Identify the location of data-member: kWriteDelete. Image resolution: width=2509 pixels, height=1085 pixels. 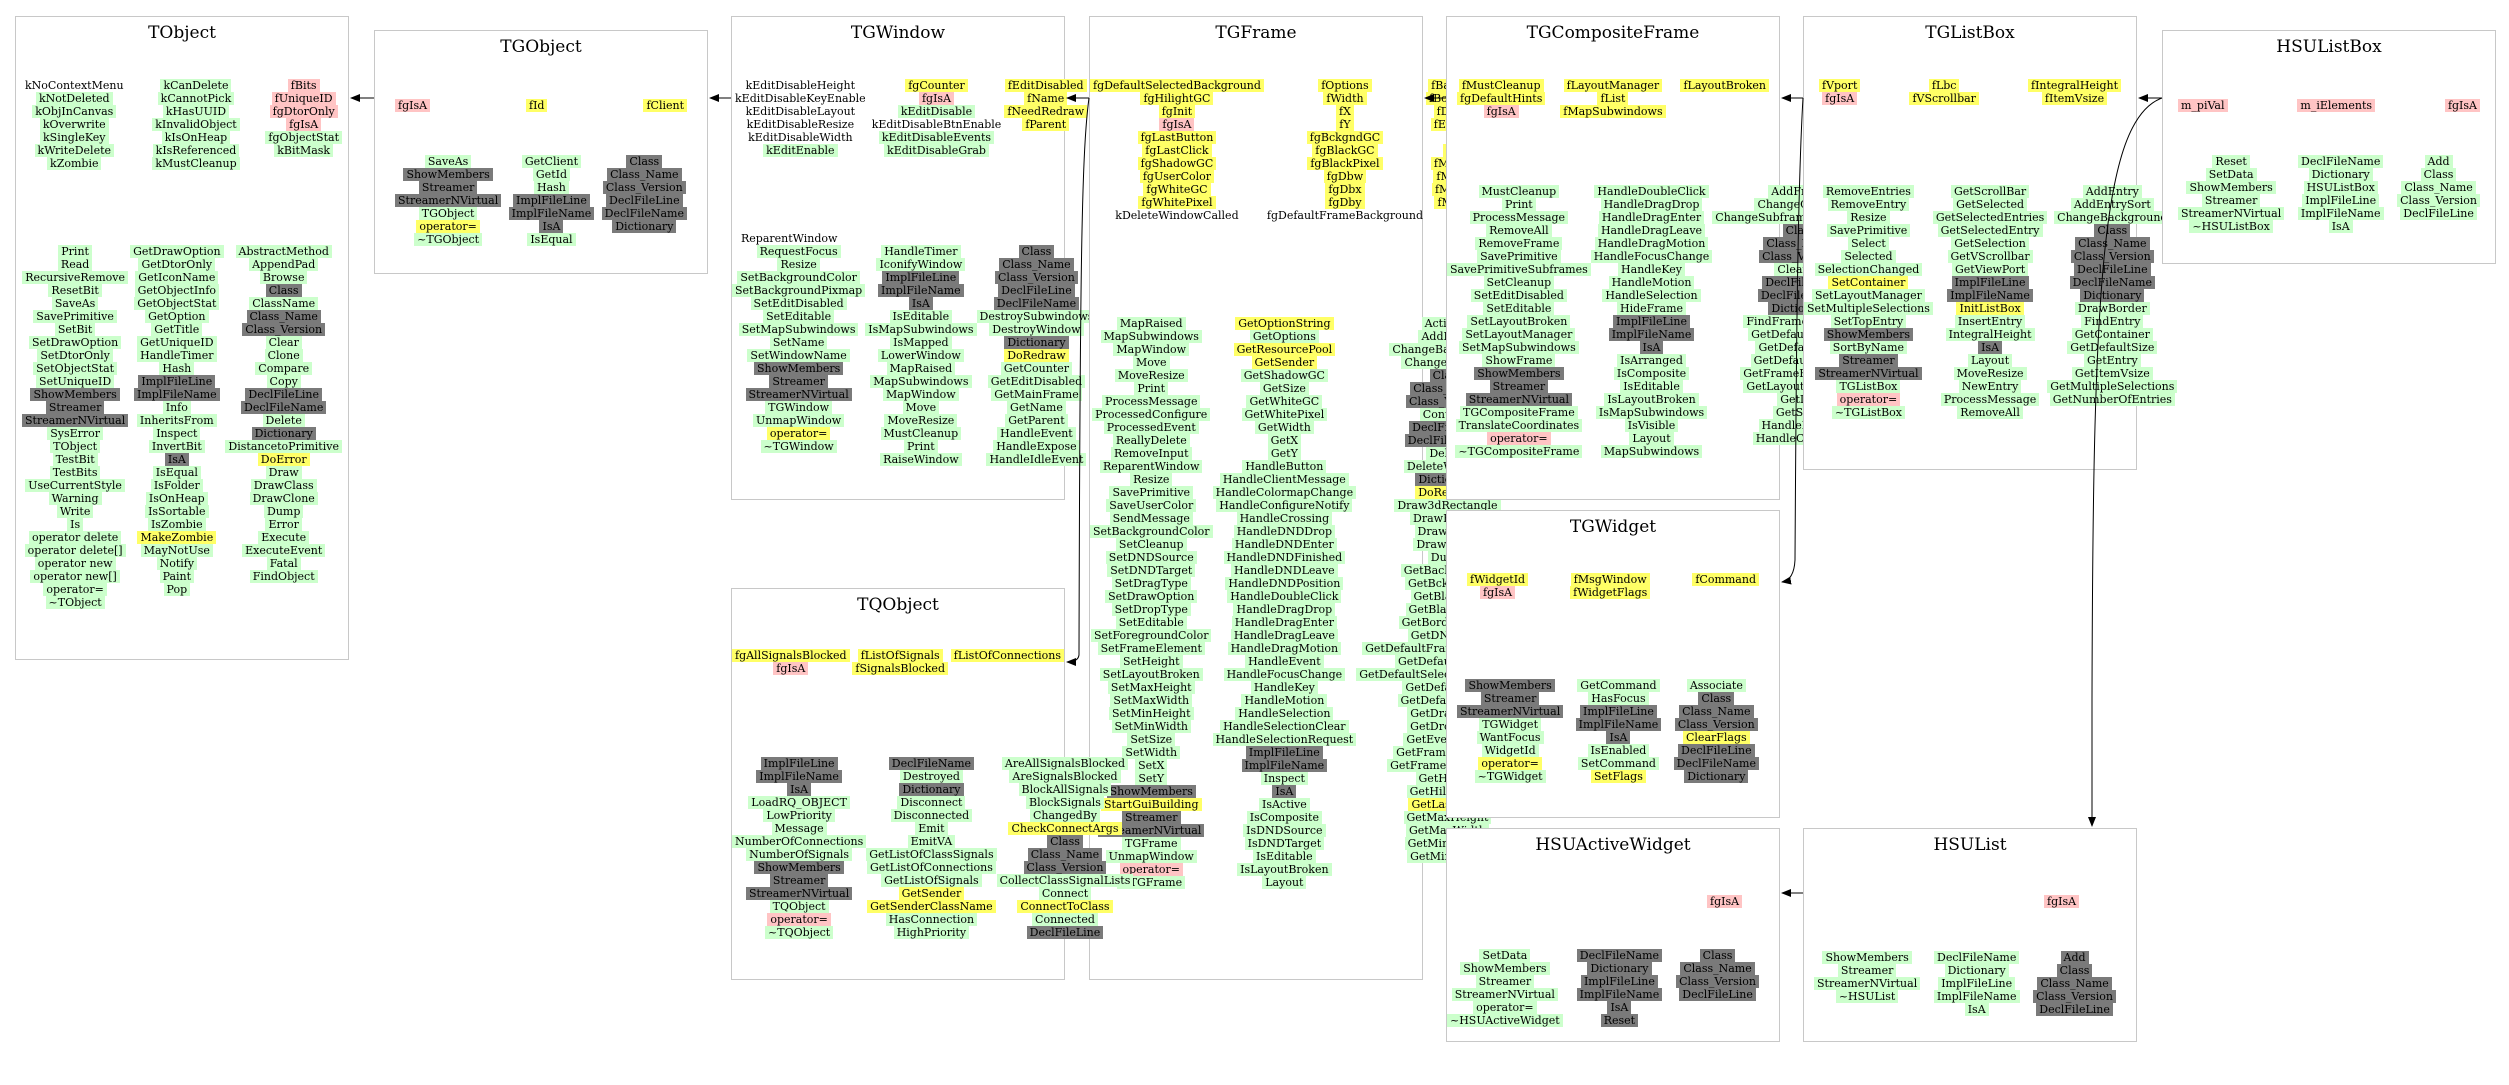
(74, 150).